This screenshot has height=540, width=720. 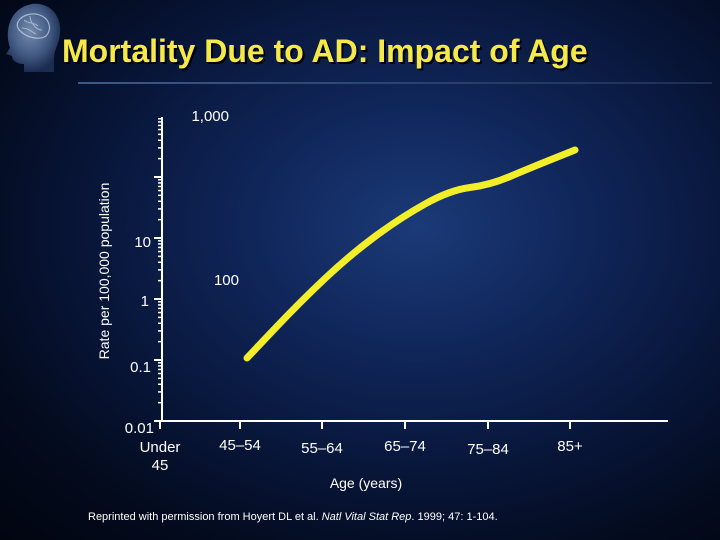 I want to click on head-brain-icon, so click(x=33, y=37).